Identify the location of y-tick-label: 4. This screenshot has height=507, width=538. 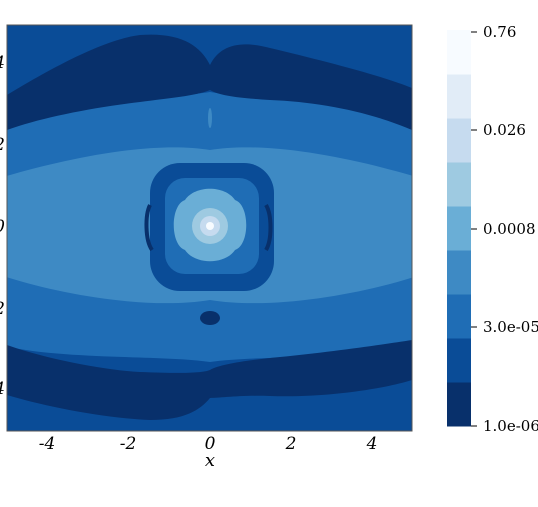
(2, 63).